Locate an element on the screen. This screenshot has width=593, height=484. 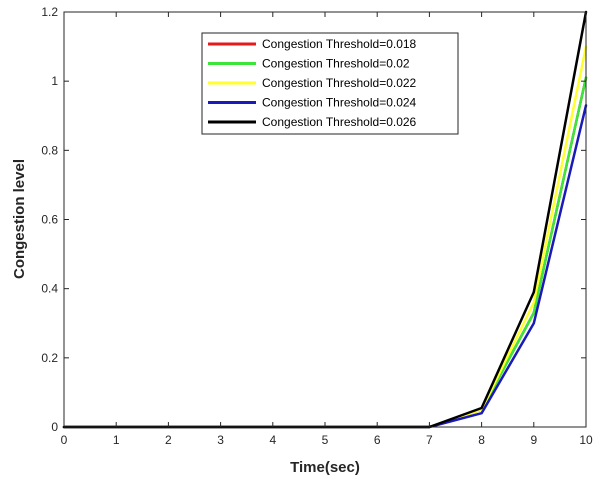
x-axis-label: Time(sec) is located at coordinates (325, 467).